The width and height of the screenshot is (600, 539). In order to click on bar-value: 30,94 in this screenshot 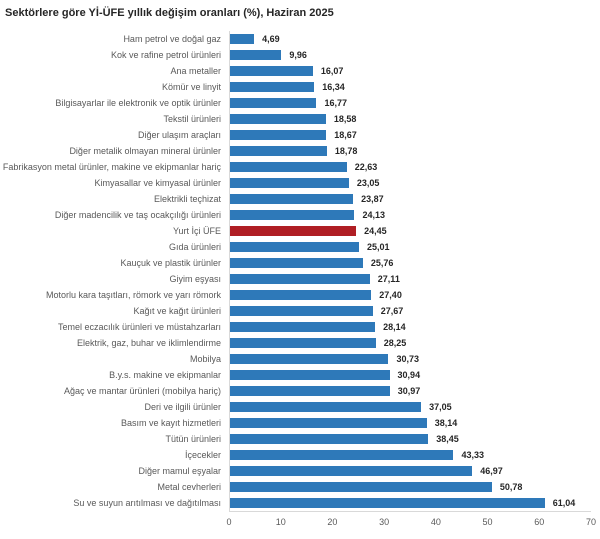, I will do `click(409, 375)`.